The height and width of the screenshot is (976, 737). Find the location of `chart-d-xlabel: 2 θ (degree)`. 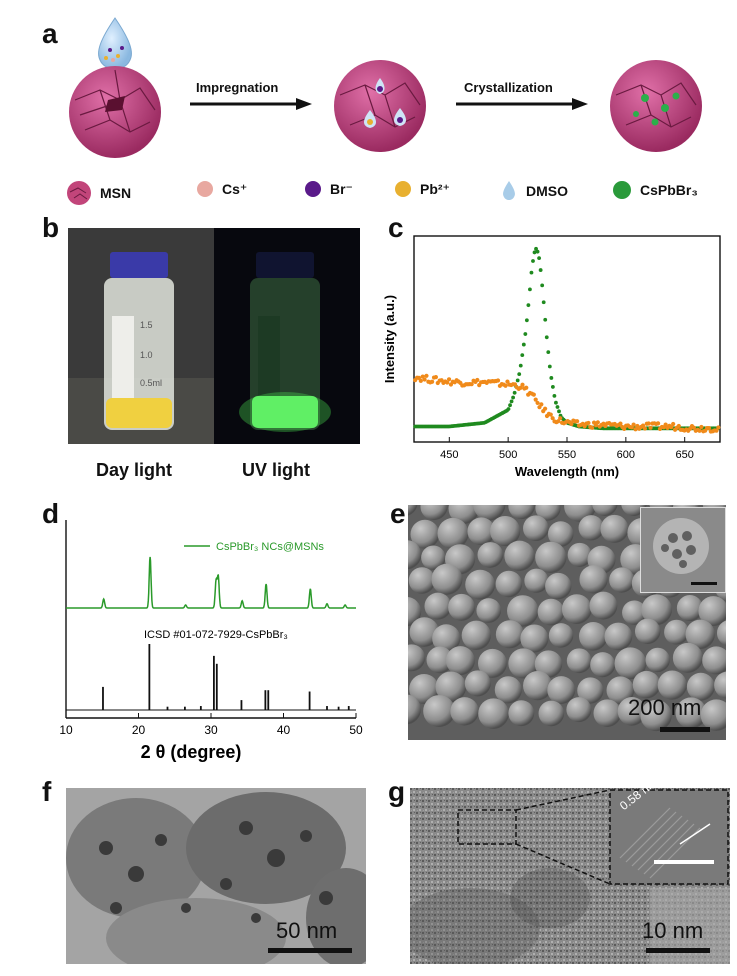

chart-d-xlabel: 2 θ (degree) is located at coordinates (191, 752).